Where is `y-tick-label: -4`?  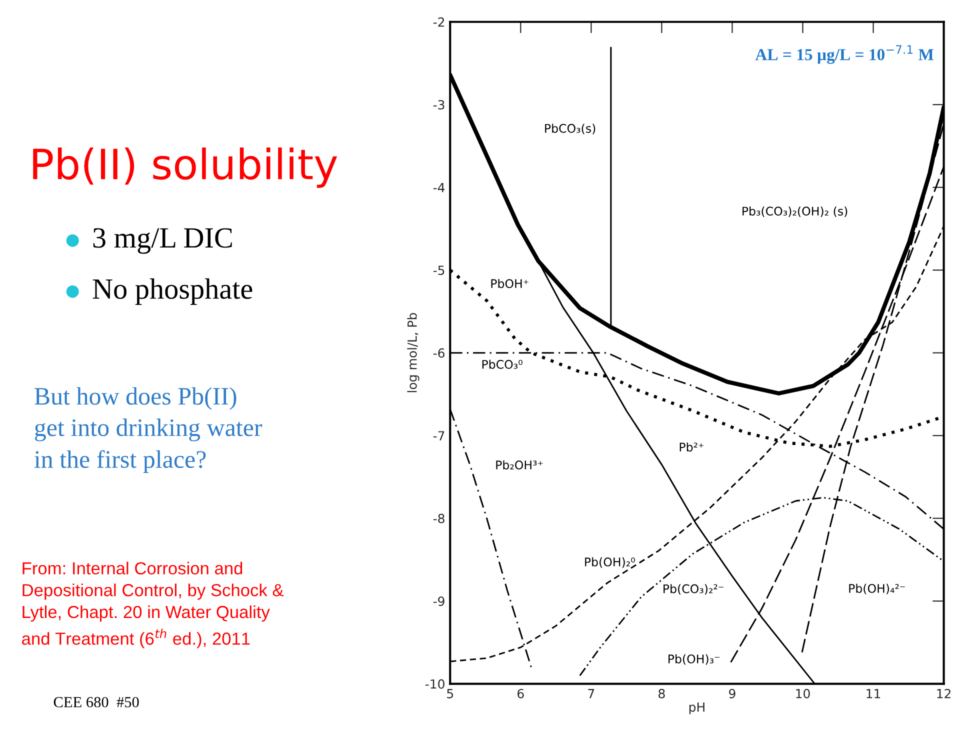
y-tick-label: -4 is located at coordinates (439, 187).